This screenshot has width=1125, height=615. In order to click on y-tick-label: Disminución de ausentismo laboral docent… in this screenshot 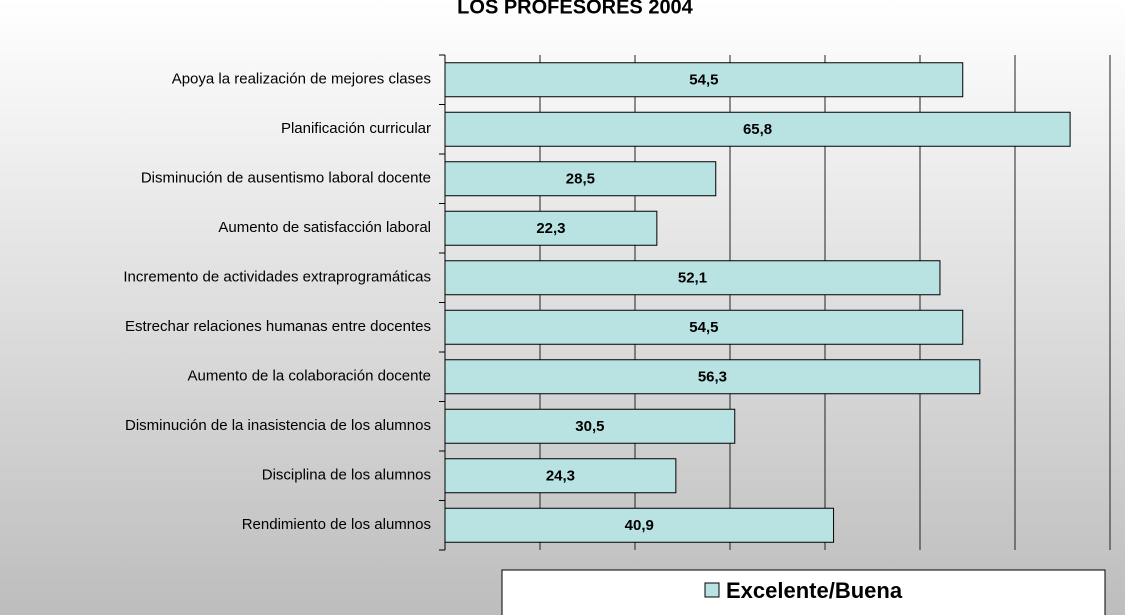, I will do `click(286, 178)`.